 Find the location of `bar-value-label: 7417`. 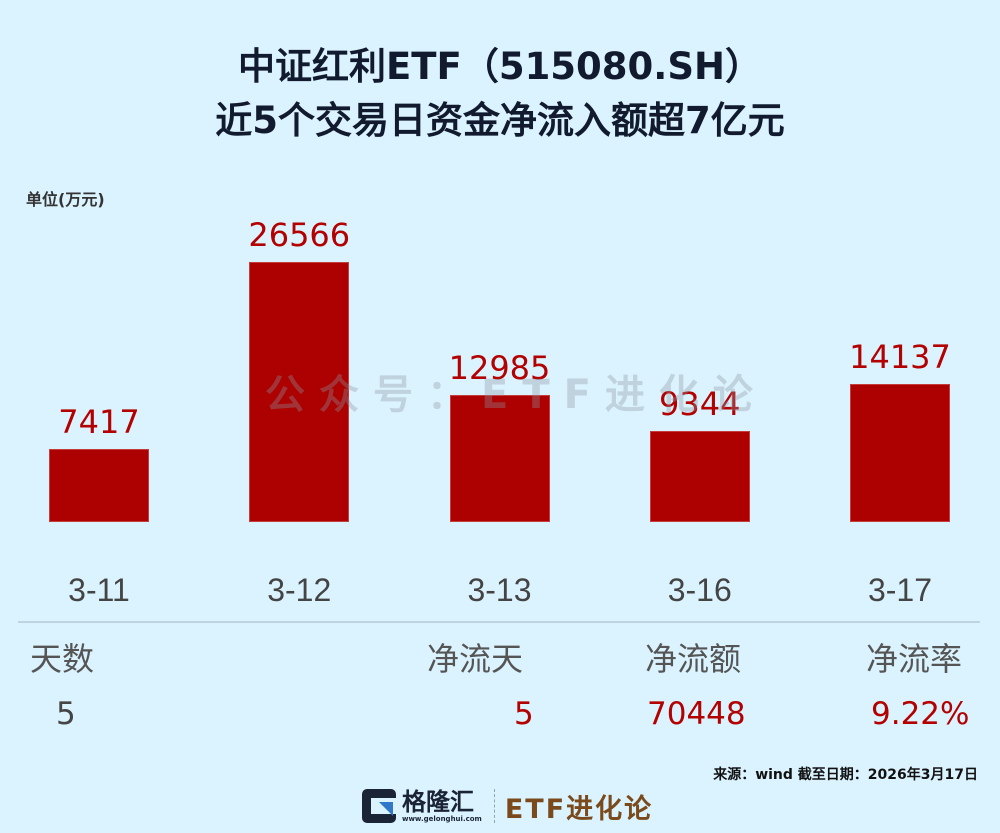

bar-value-label: 7417 is located at coordinates (99, 422).